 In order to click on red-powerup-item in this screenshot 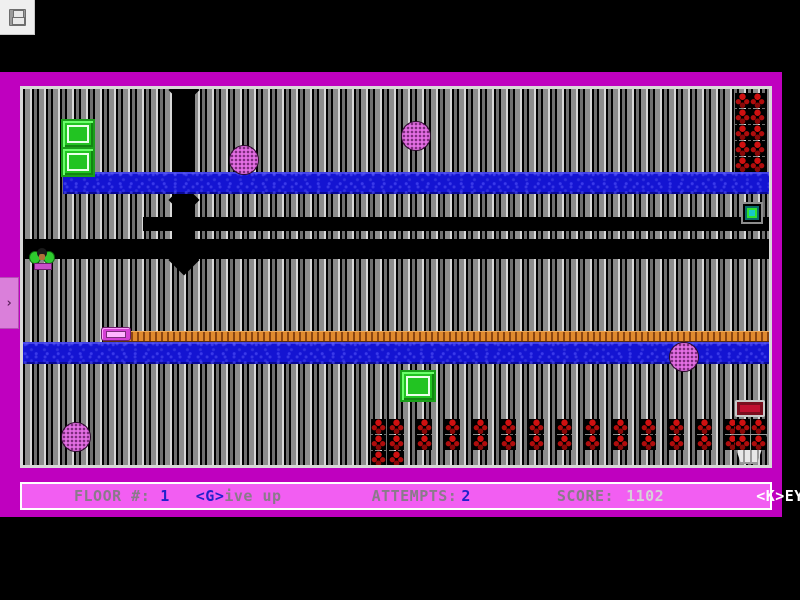, I will do `click(750, 408)`.